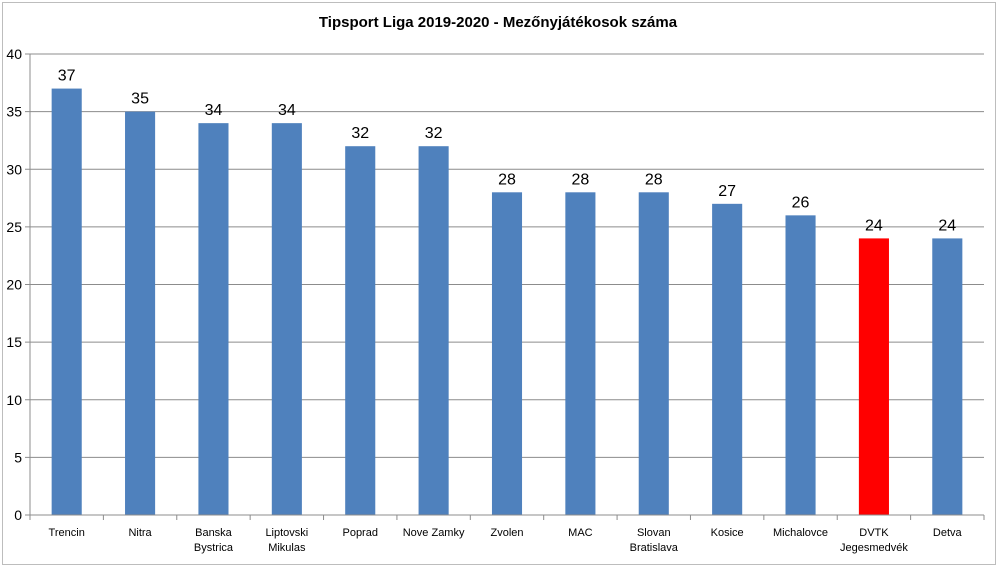 This screenshot has width=1000, height=569. What do you see at coordinates (286, 540) in the screenshot?
I see `x-tick-label: Liptovski Mikulas` at bounding box center [286, 540].